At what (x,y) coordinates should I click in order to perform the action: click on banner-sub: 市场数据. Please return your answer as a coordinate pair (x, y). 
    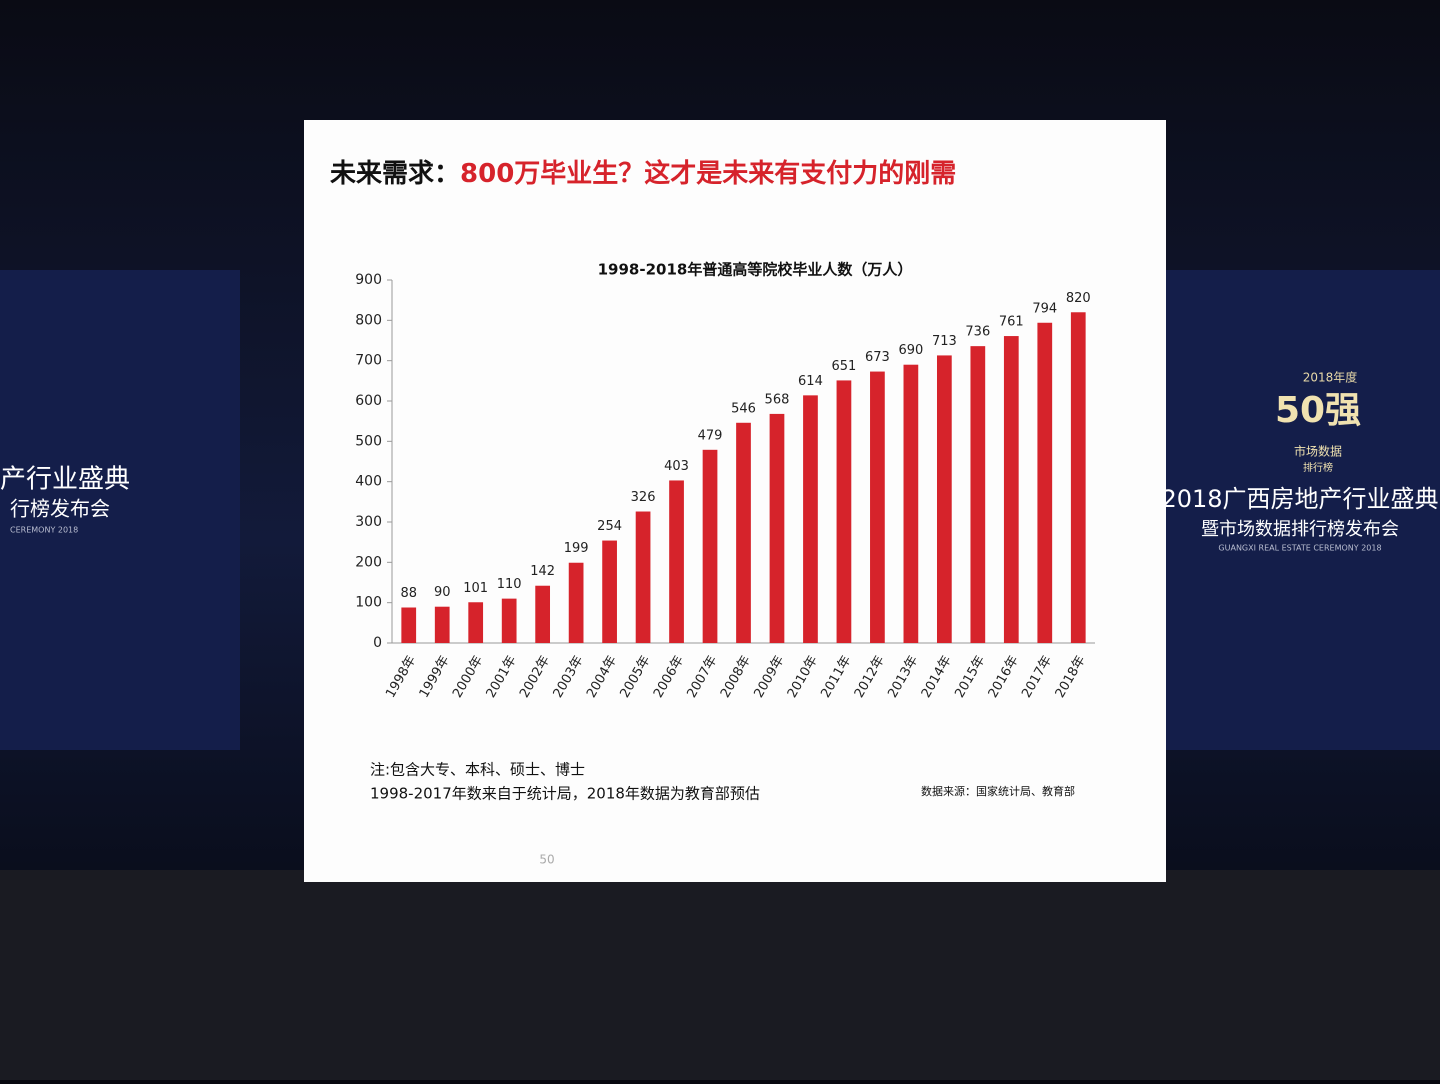
    Looking at the image, I should click on (1318, 451).